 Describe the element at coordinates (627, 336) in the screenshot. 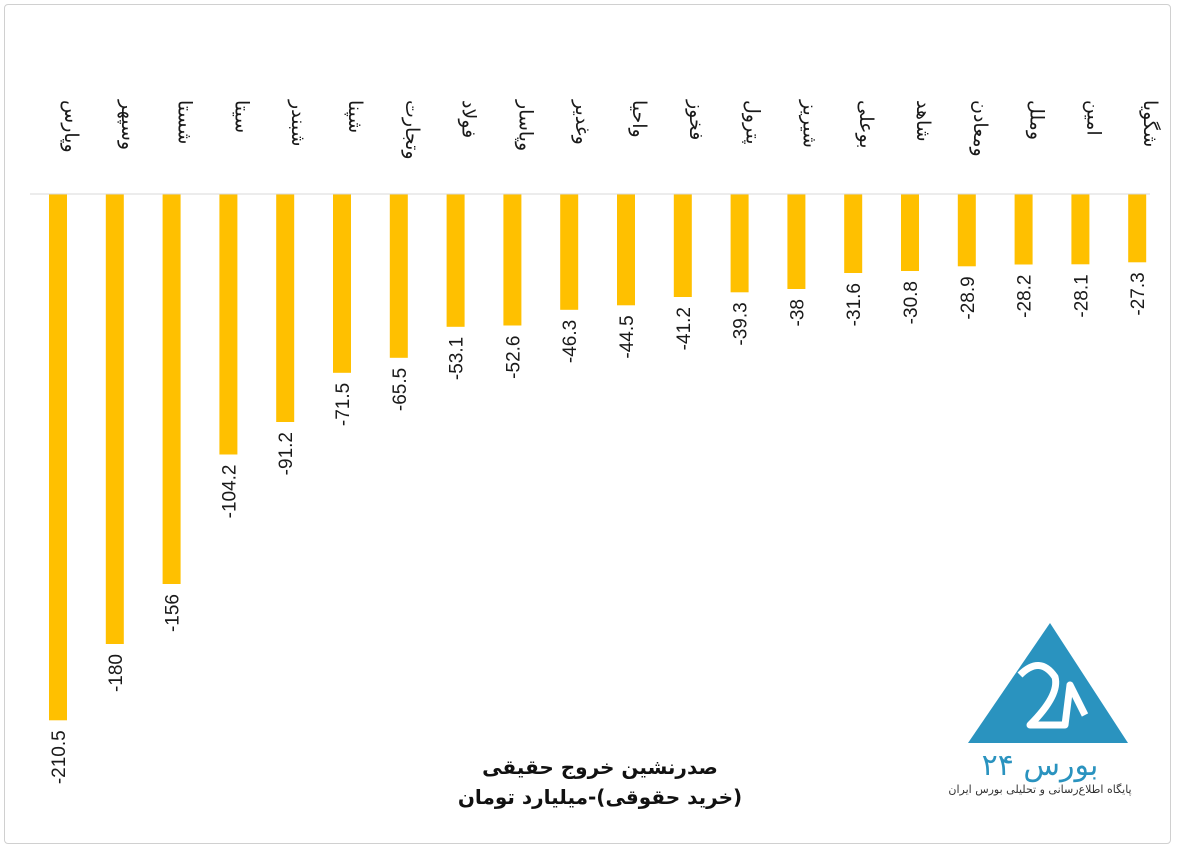

I see `value-label: -44.5` at that location.